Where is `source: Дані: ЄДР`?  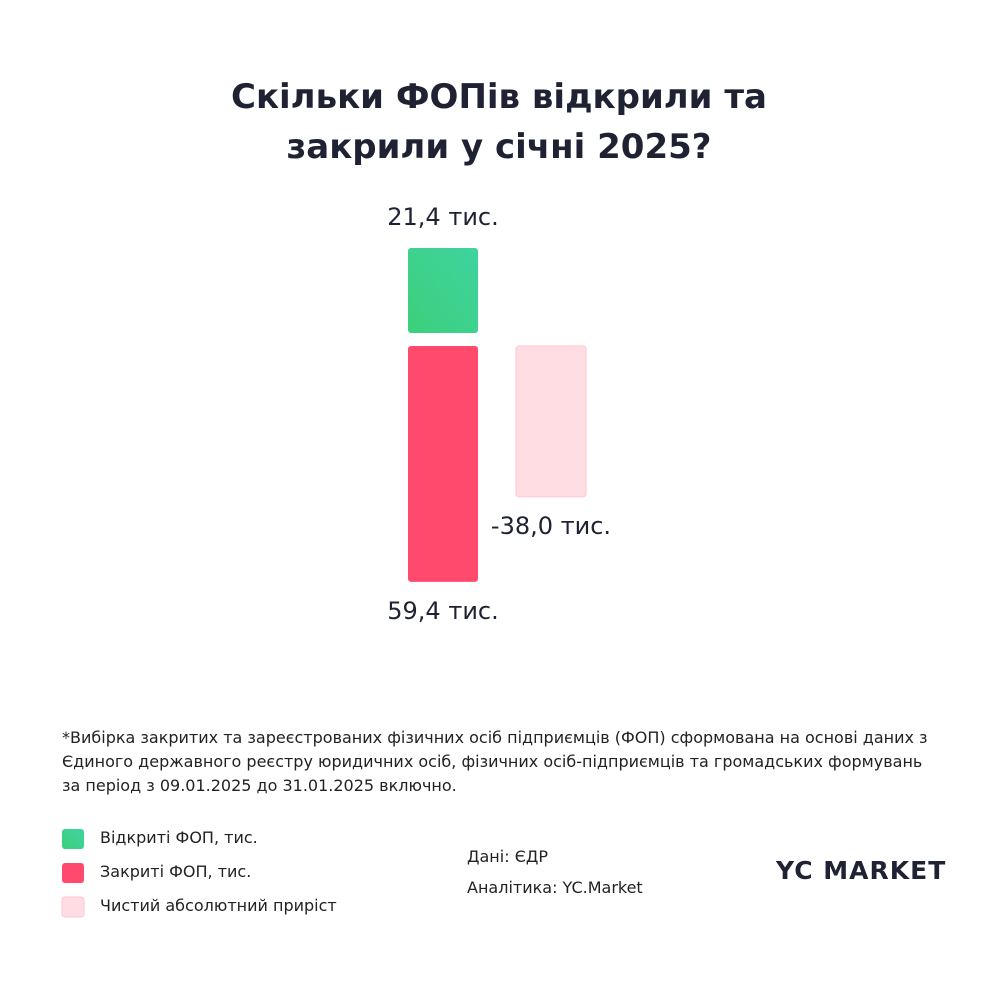
source: Дані: ЄДР is located at coordinates (508, 856).